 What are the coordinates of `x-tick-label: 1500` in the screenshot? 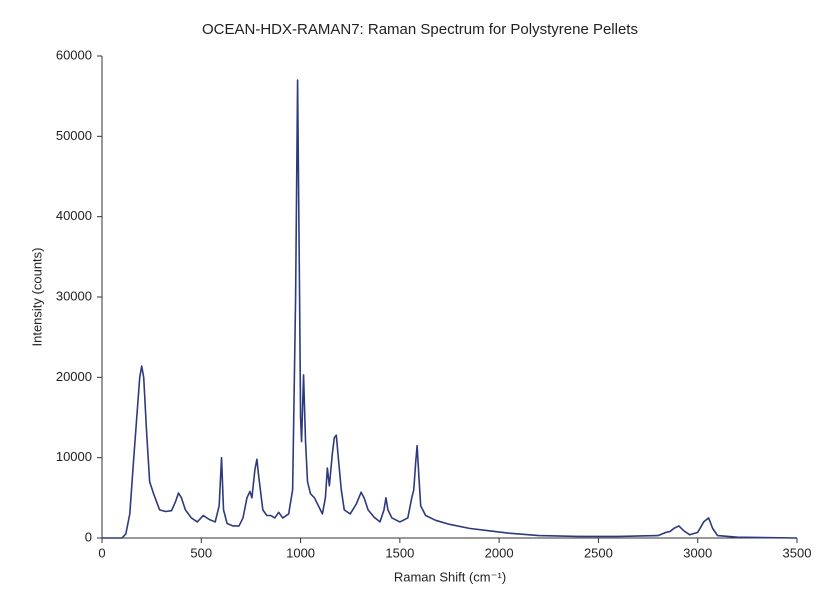 It's located at (399, 552).